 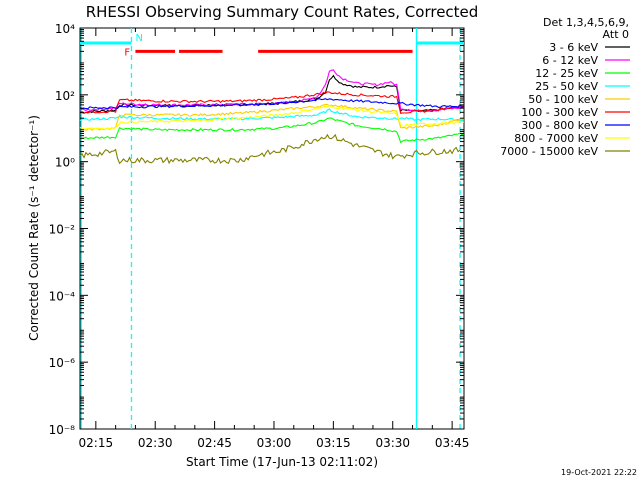 What do you see at coordinates (65, 96) in the screenshot?
I see `y-tick-label: 10²` at bounding box center [65, 96].